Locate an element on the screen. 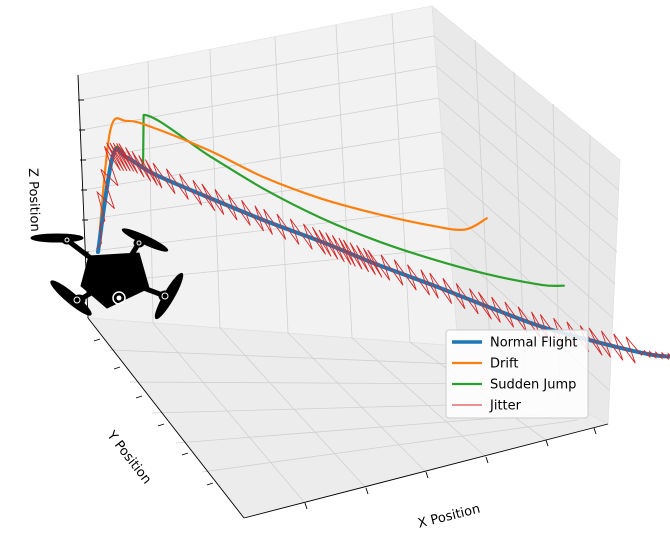  legend-label-normal-flight: Normal Flight is located at coordinates (533, 343).